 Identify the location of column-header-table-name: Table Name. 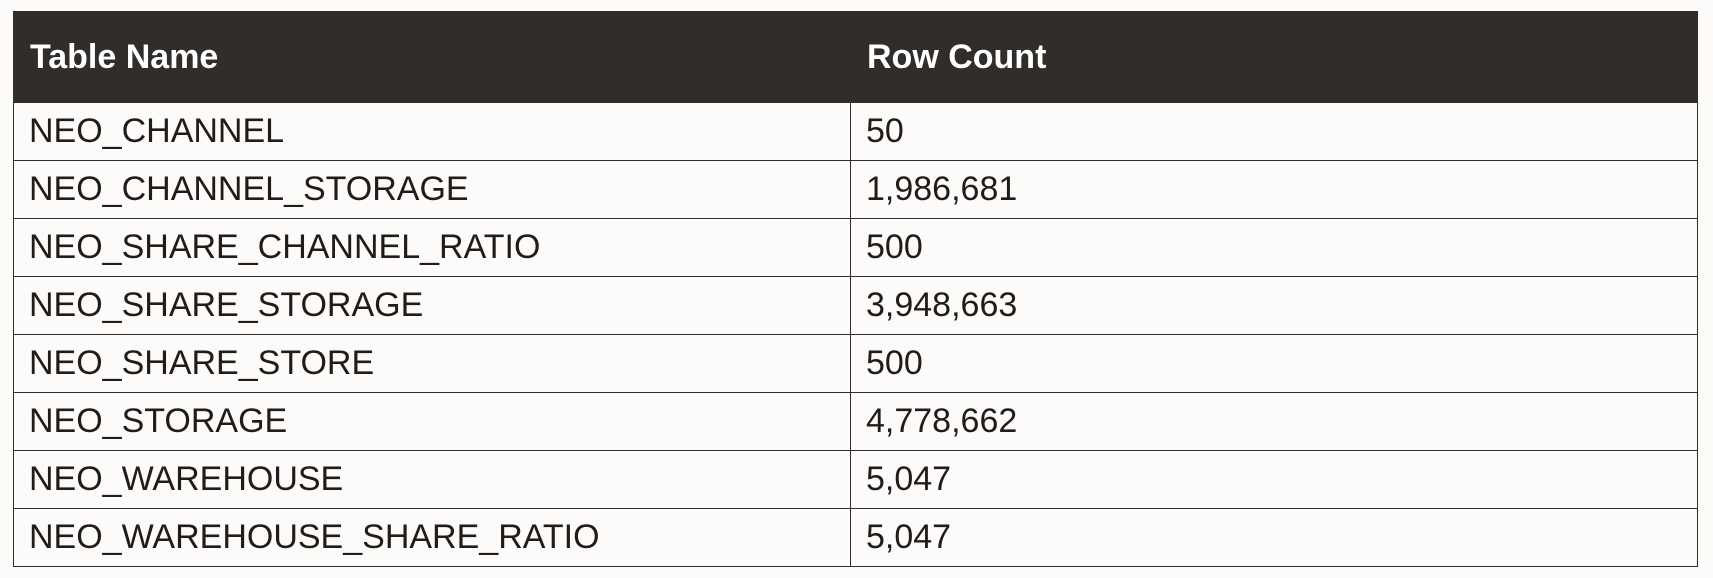
(432, 57).